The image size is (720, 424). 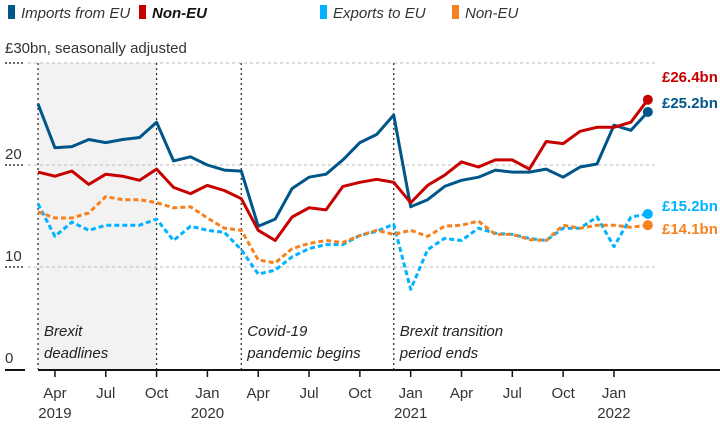 I want to click on series-end-label: £26.4bn, so click(x=690, y=77).